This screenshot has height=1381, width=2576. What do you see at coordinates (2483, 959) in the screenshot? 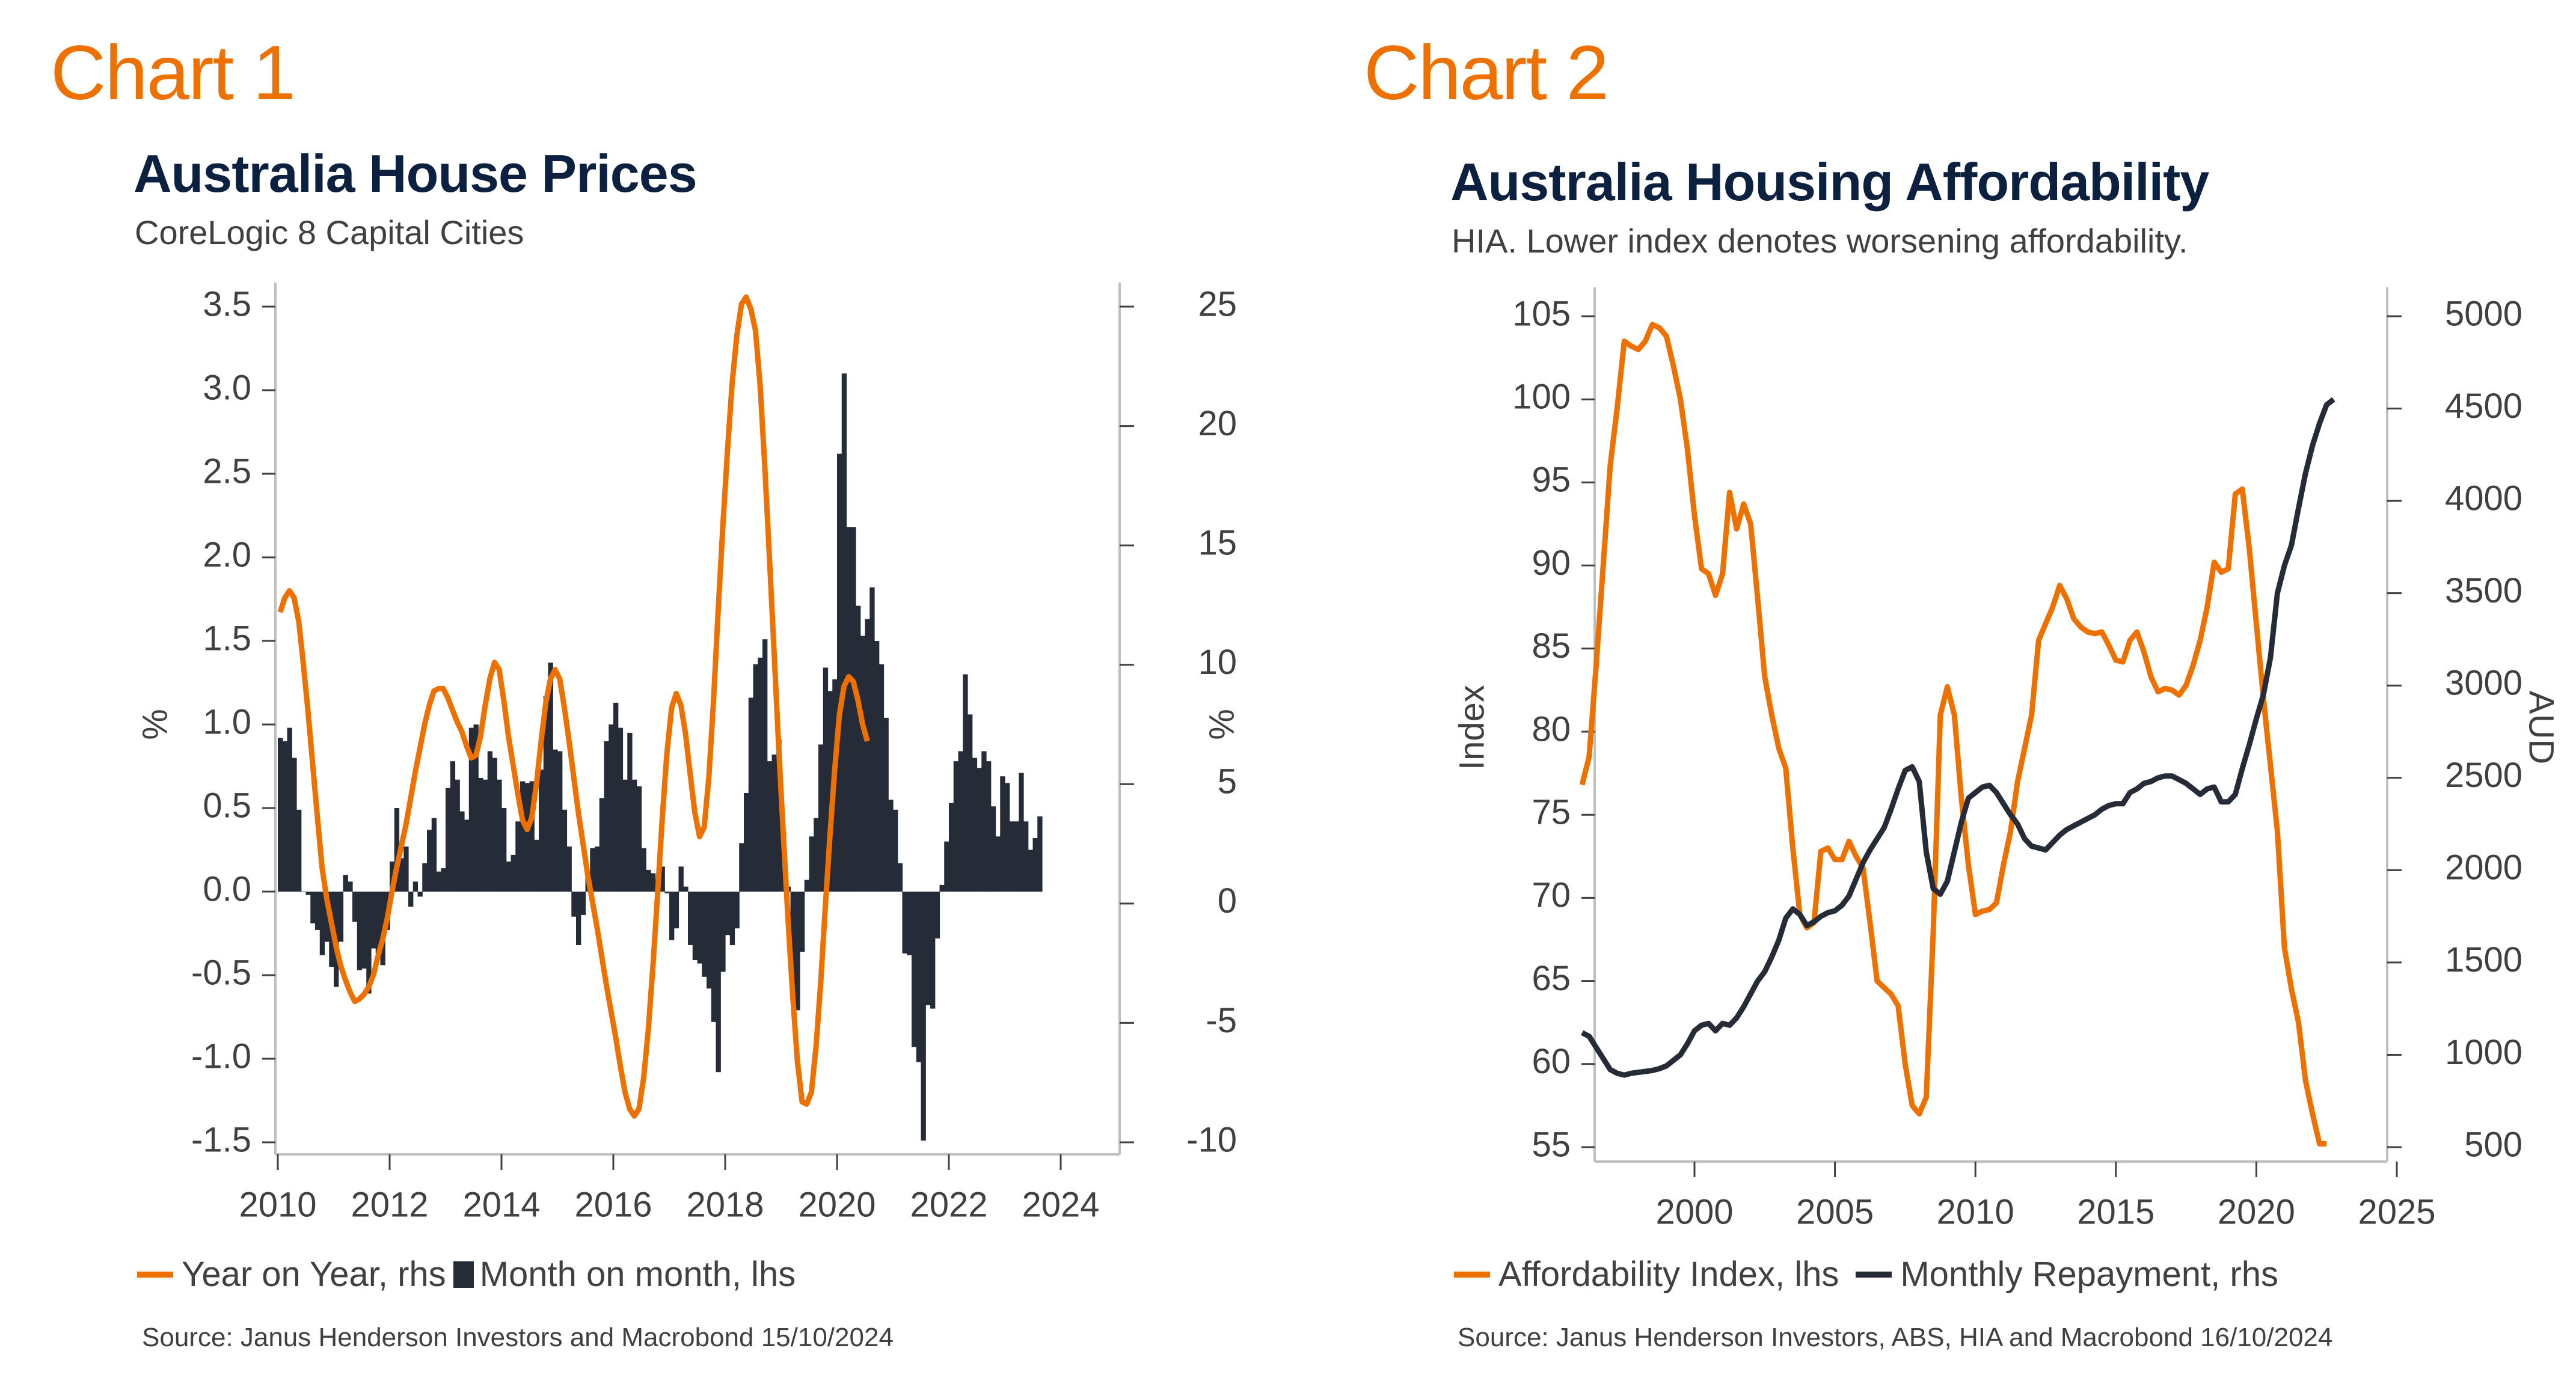
I see `y-tick-label-right: 1500` at bounding box center [2483, 959].